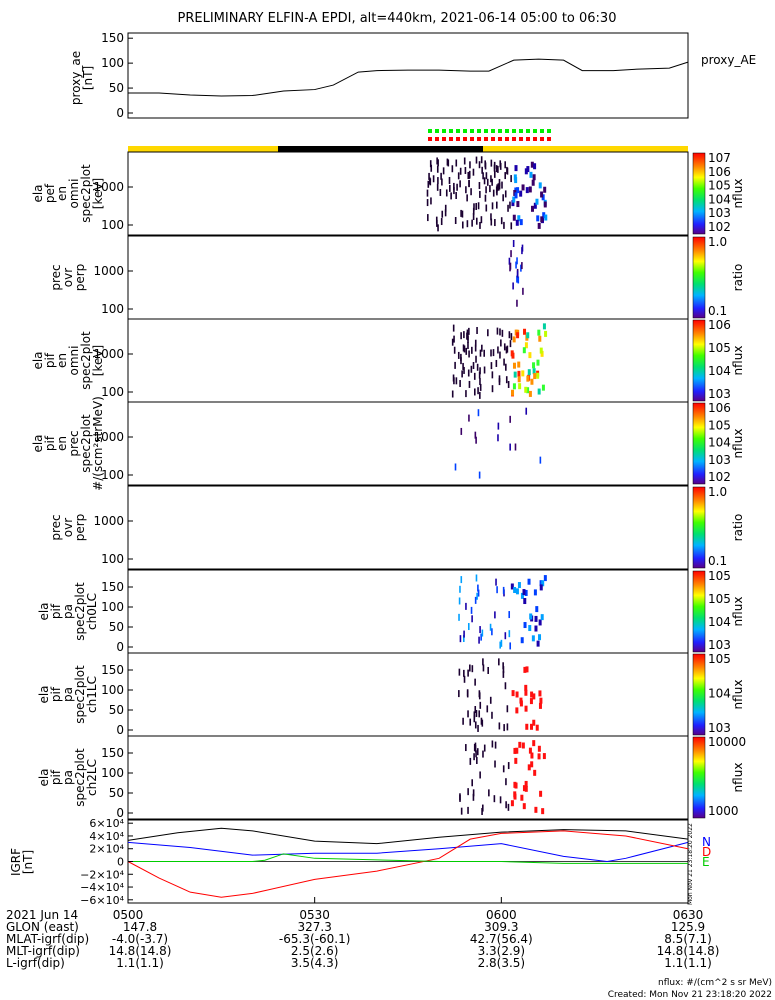 This screenshot has width=775, height=1000. I want to click on panel-ylabel: omni, so click(74, 361).